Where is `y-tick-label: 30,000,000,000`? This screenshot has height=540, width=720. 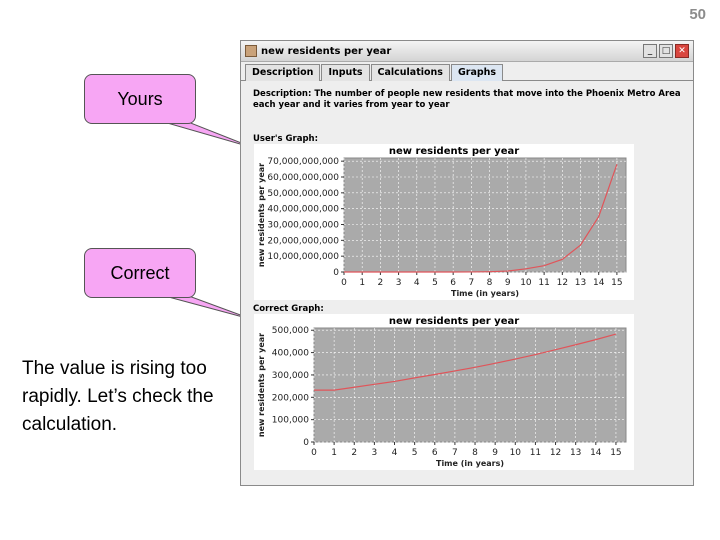 y-tick-label: 30,000,000,000 is located at coordinates (303, 226).